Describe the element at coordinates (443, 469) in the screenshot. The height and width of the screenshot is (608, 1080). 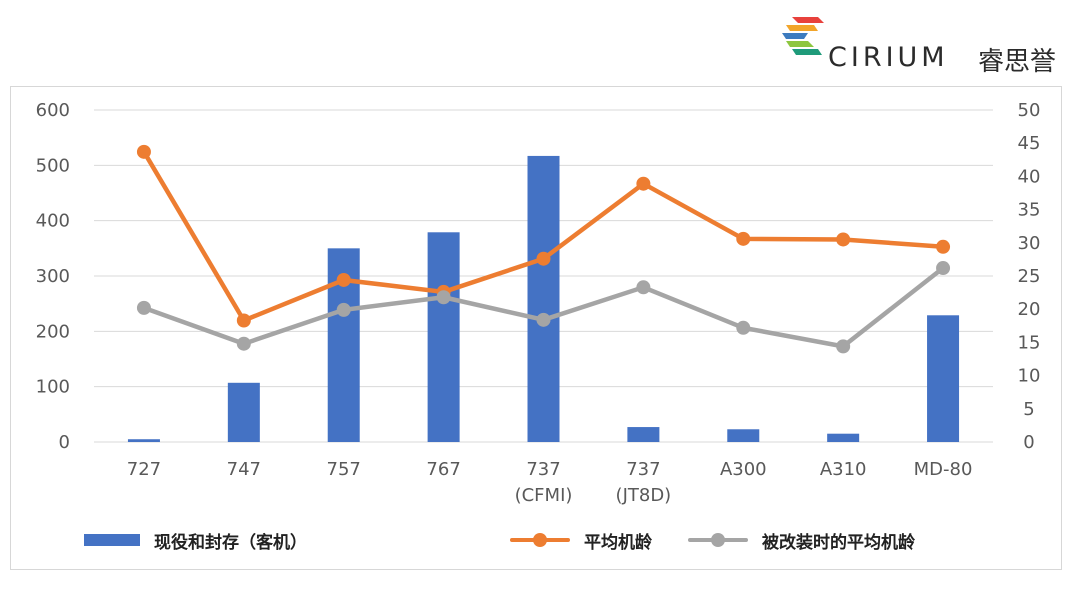
I see `x-tick-label: 767` at that location.